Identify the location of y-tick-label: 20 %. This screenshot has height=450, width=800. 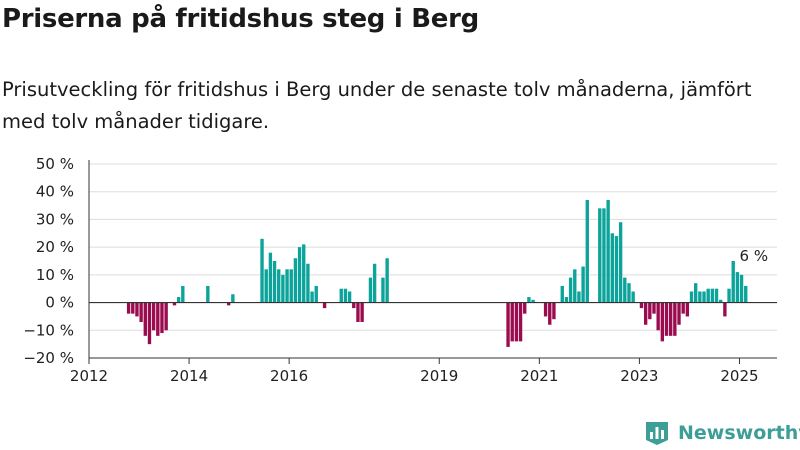
(55, 247).